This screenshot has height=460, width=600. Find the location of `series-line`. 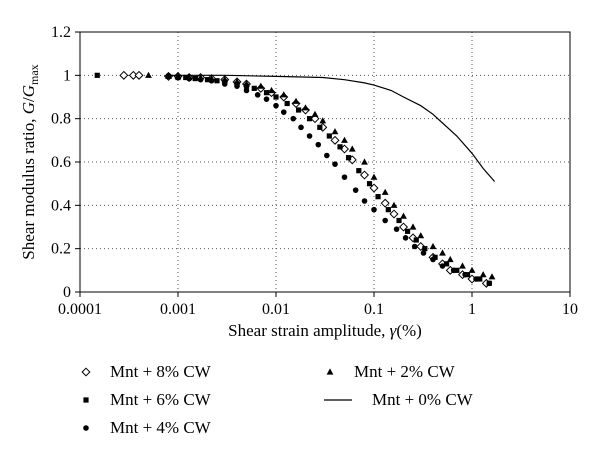

series-line is located at coordinates (332, 128).